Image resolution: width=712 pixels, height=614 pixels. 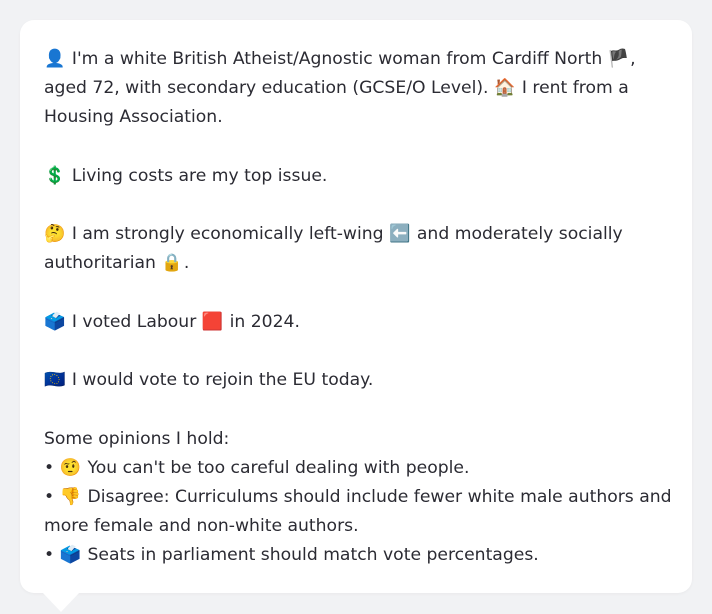 I want to click on wales-flag-icon: 🏴, so click(x=618, y=59).